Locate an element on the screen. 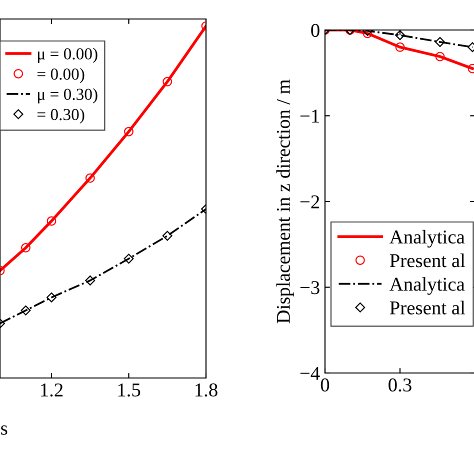  y-tick-label: −1 is located at coordinates (309, 116).